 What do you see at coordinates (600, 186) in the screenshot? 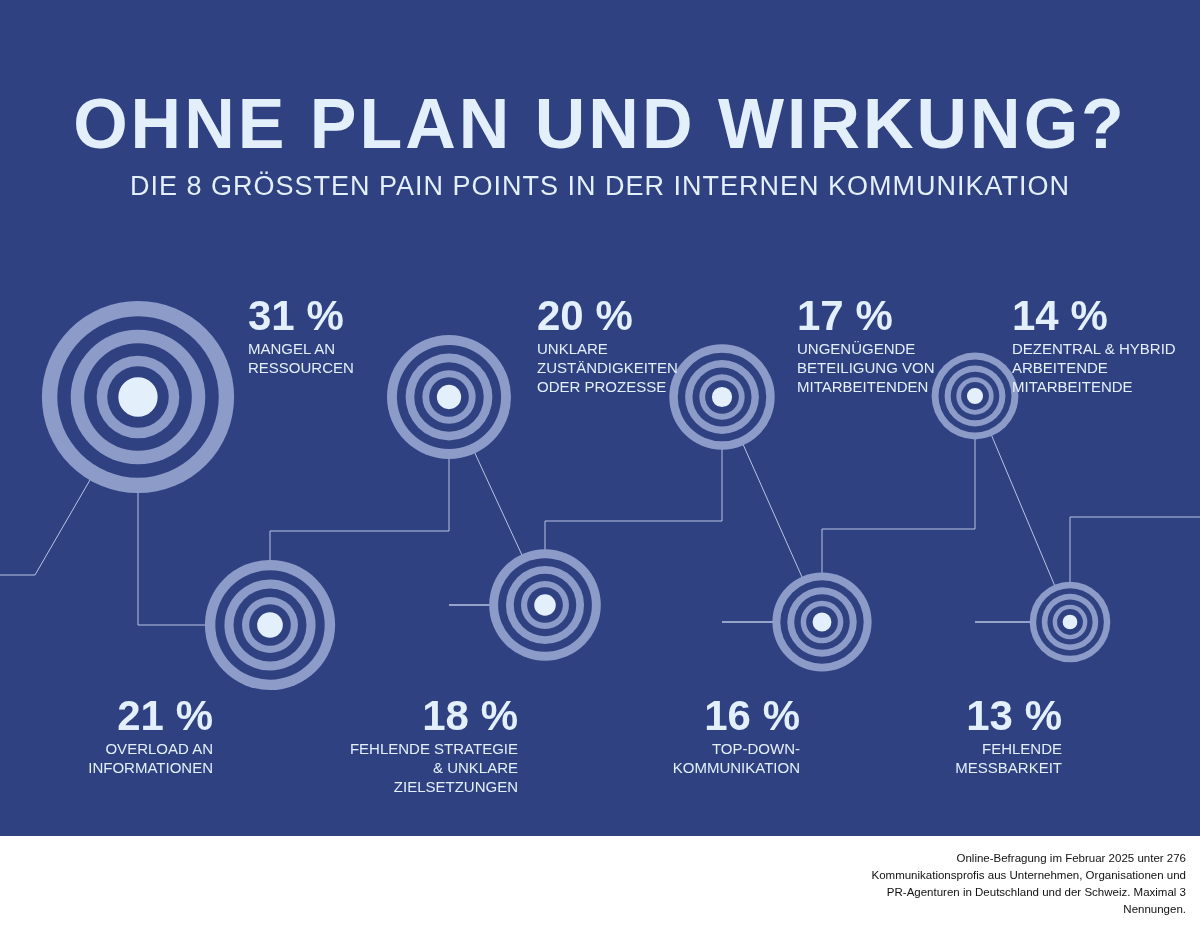
I see `text: DIE 8 GRÖSSTEN PAIN POINTS IN DER INTERNEN KOMMUNIKATION` at bounding box center [600, 186].